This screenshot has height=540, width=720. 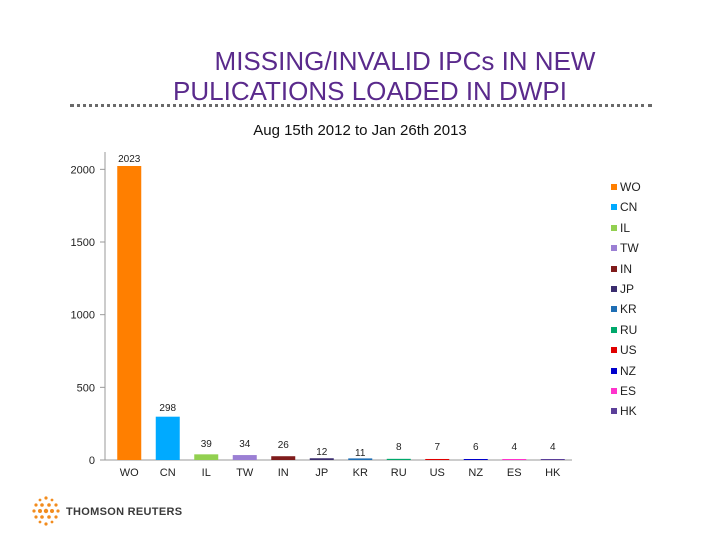 What do you see at coordinates (129, 159) in the screenshot?
I see `data-label: 2023` at bounding box center [129, 159].